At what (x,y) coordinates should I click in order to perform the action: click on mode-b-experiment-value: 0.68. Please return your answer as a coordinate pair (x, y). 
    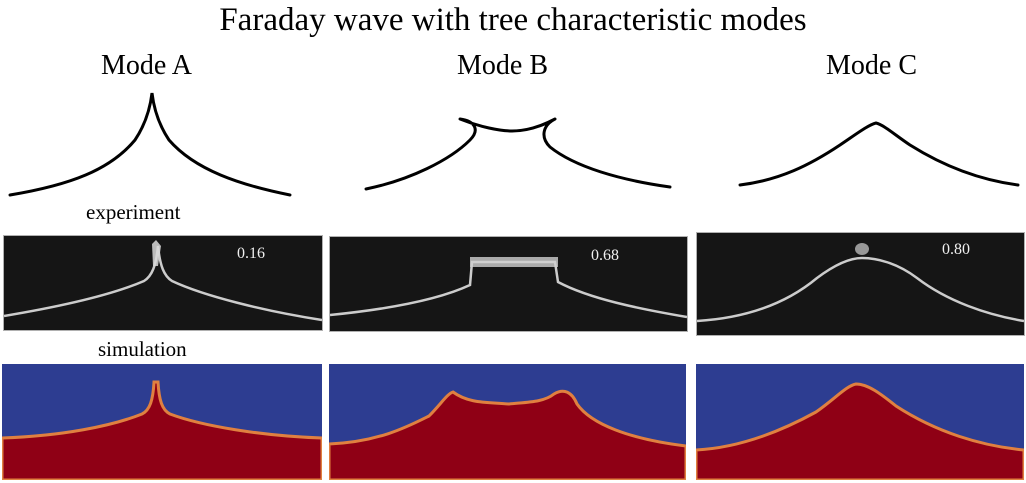
    Looking at the image, I should click on (605, 255).